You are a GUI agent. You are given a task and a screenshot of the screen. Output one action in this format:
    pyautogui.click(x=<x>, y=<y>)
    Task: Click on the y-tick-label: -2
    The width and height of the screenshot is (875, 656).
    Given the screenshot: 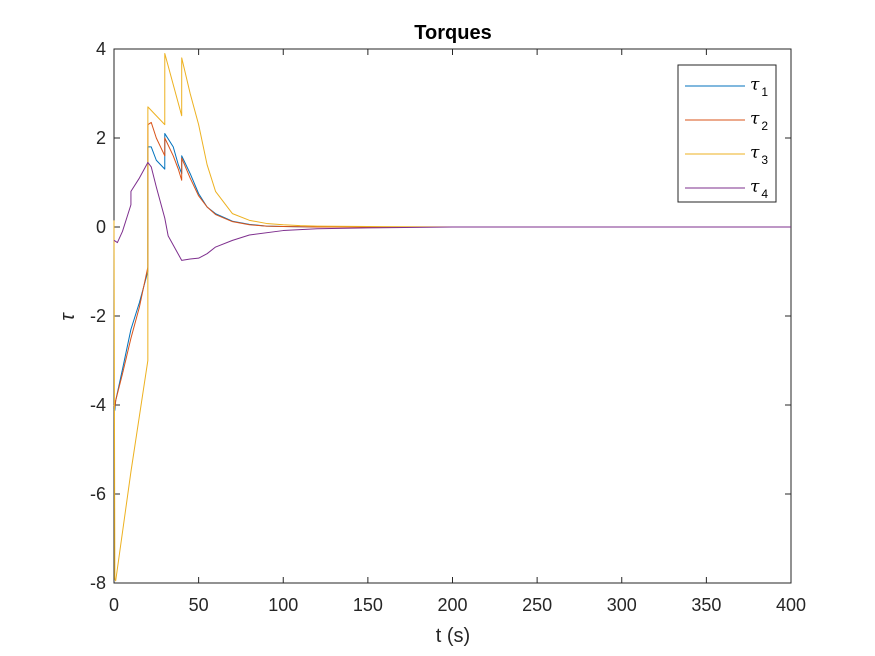 What is the action you would take?
    pyautogui.click(x=98, y=316)
    